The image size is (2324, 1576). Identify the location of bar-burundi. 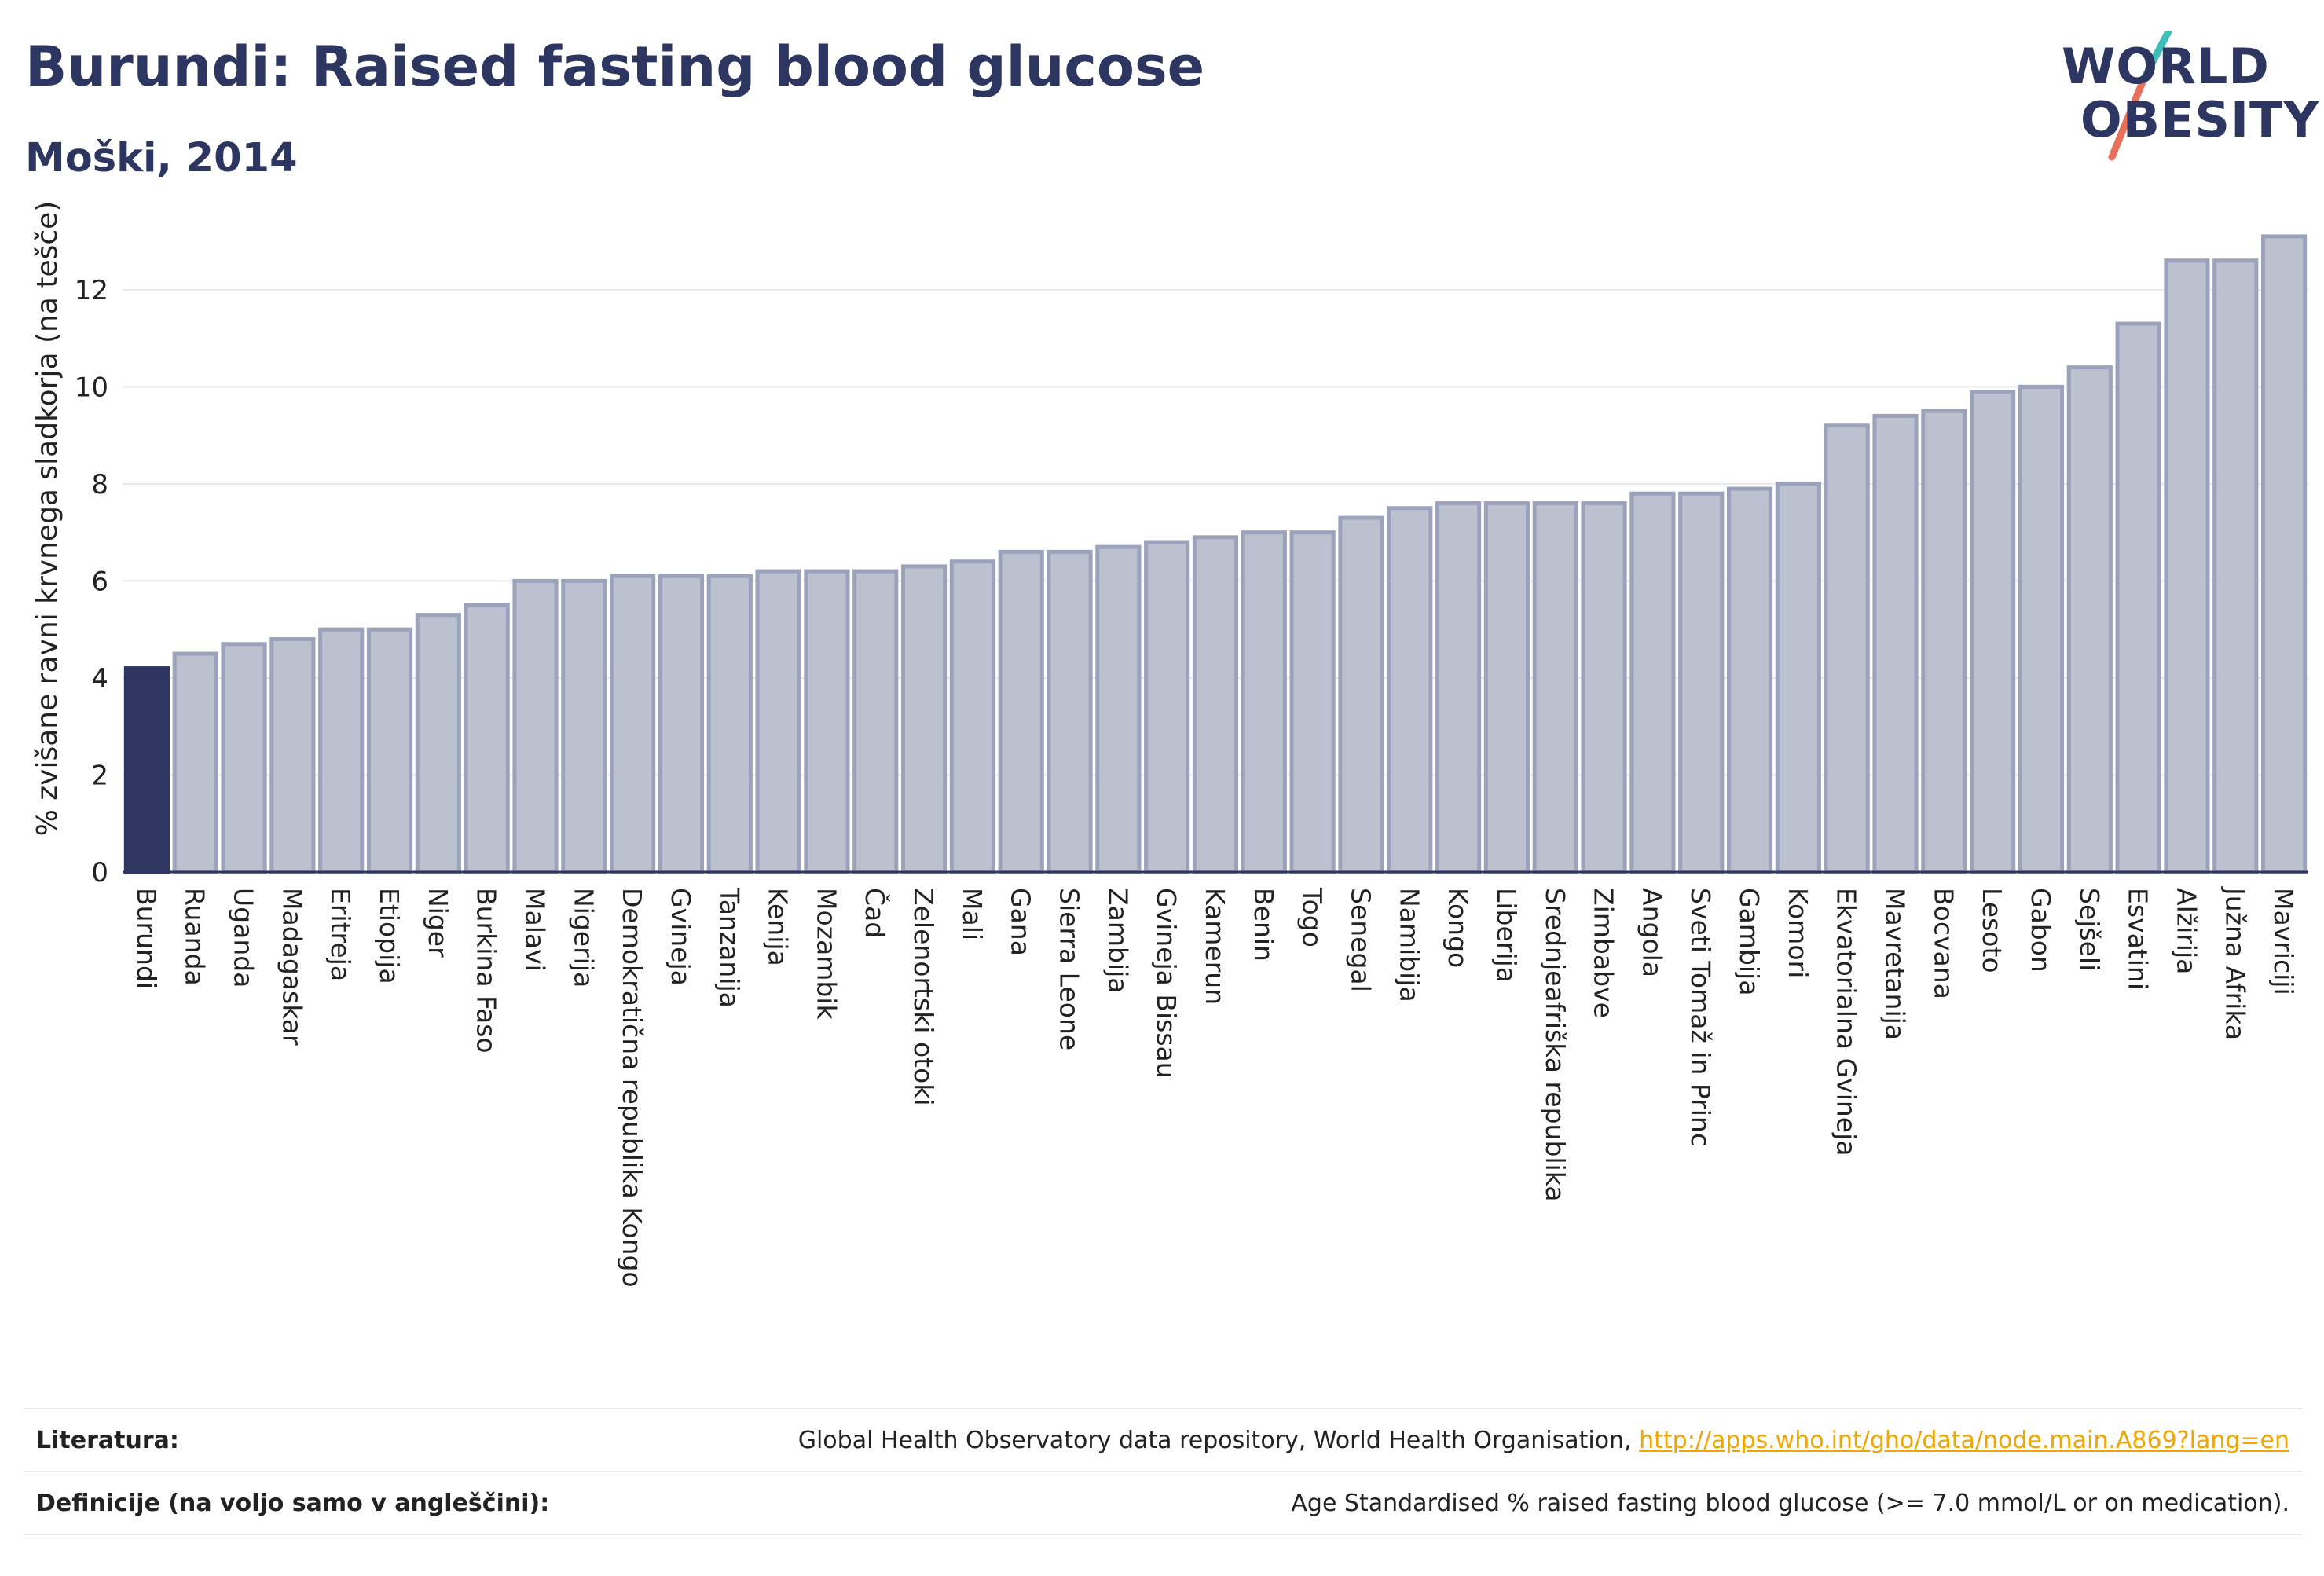
(146, 770).